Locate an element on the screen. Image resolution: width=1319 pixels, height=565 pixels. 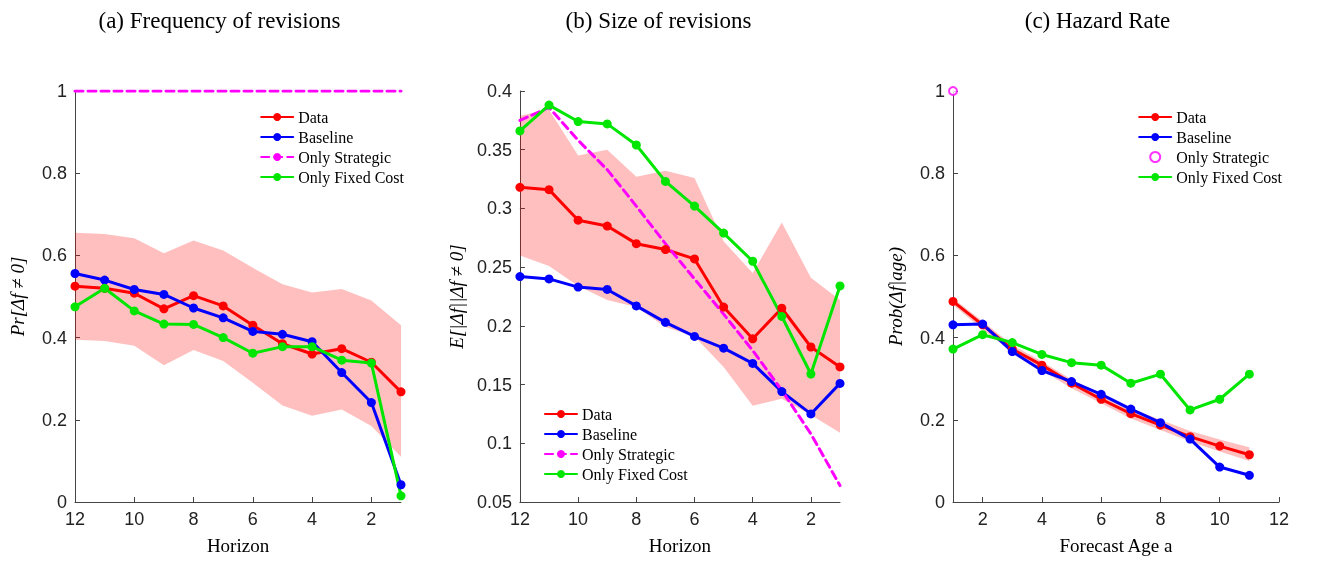
chart-title: (b) Size of revisions is located at coordinates (658, 20).